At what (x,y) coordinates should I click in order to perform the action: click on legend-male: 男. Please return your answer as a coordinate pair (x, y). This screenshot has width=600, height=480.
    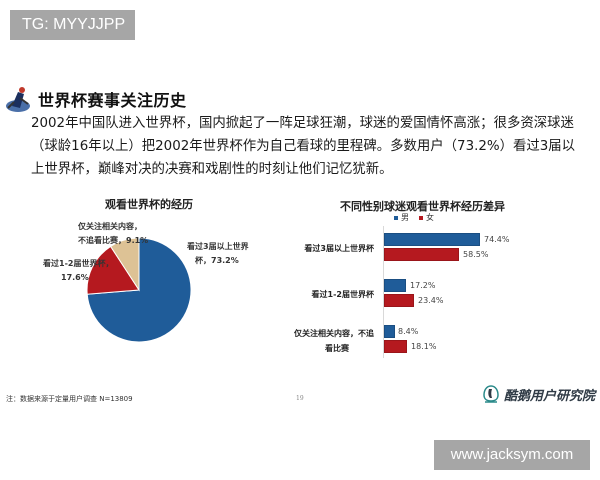
    Looking at the image, I should click on (401, 217).